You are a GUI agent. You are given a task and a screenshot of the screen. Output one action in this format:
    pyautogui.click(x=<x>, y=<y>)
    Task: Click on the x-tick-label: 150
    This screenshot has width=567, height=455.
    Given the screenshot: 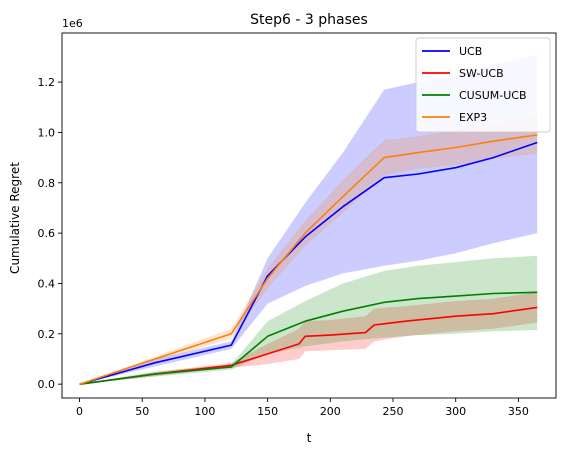 What is the action you would take?
    pyautogui.click(x=267, y=411)
    